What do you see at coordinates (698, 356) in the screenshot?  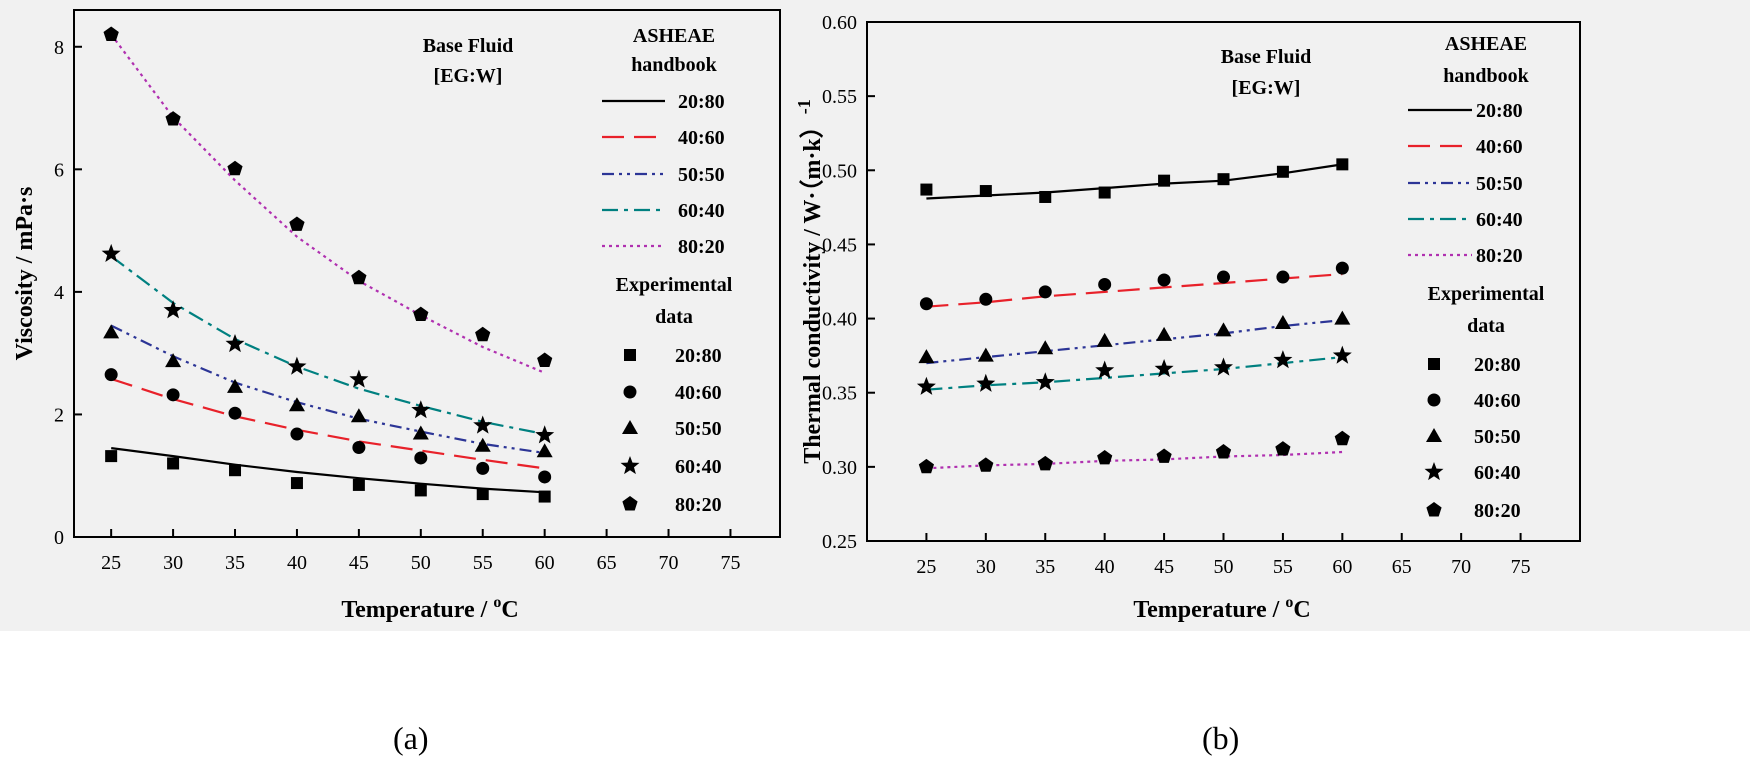 I see `legend-marker-label: 20:80` at bounding box center [698, 356].